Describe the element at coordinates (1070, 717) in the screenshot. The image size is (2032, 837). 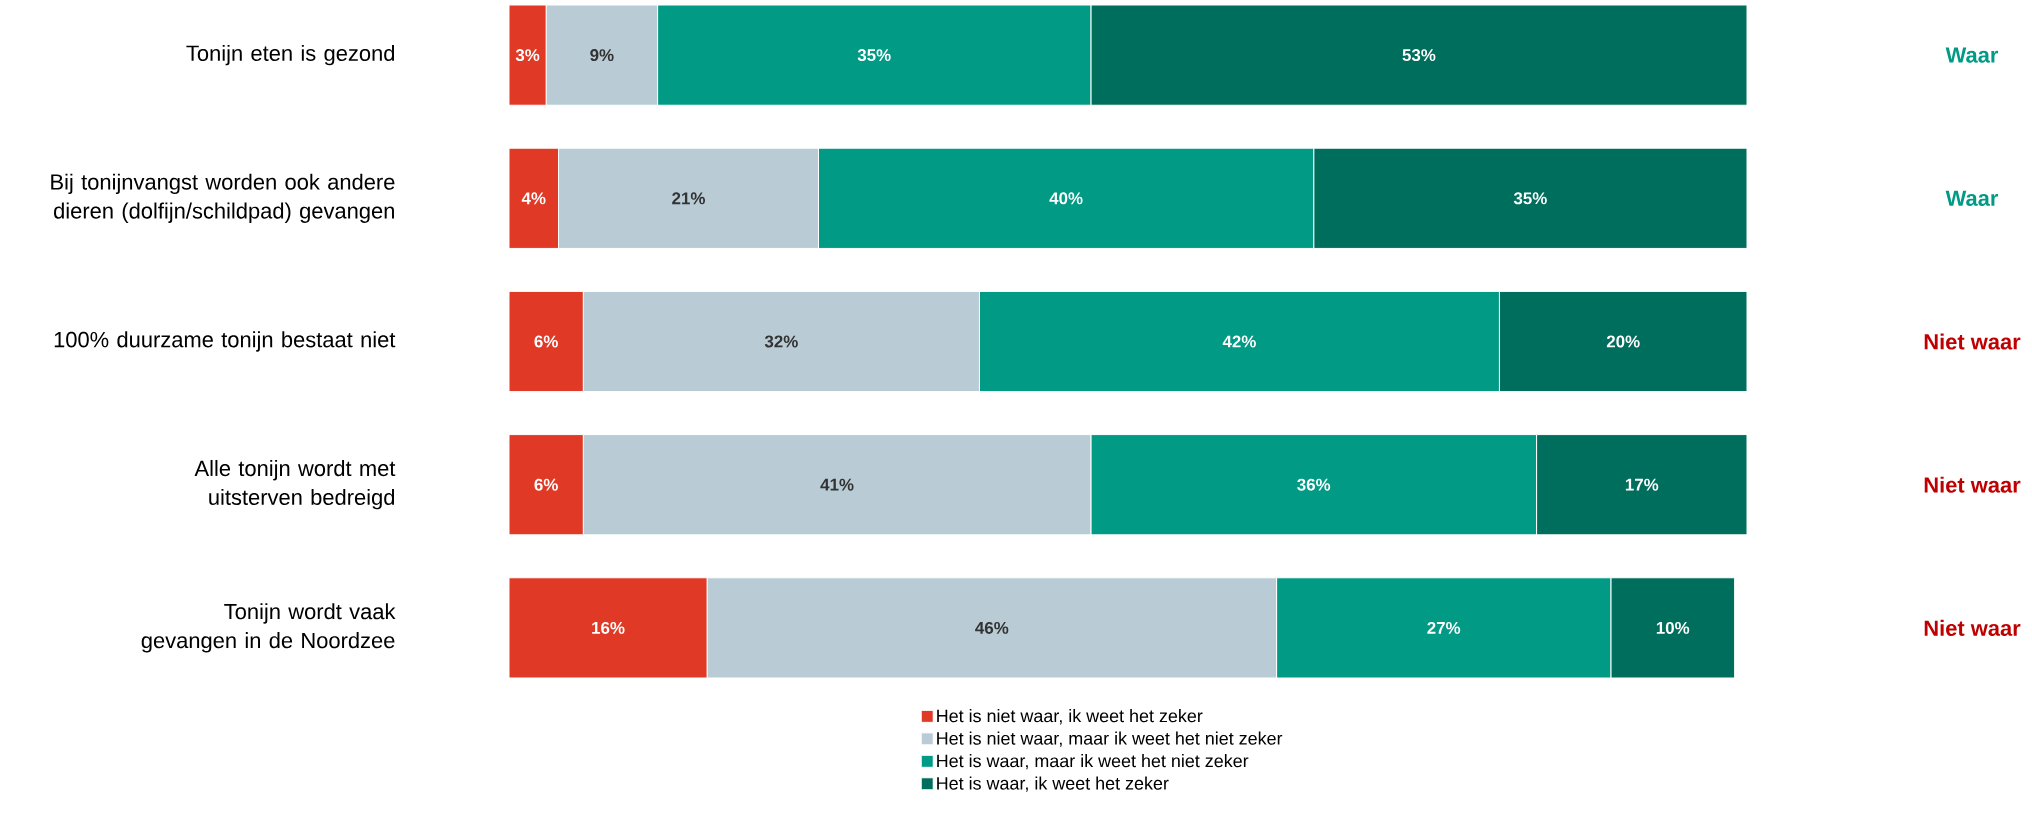
I see `legend-label: Het is niet waar, ik weet het zeker` at that location.